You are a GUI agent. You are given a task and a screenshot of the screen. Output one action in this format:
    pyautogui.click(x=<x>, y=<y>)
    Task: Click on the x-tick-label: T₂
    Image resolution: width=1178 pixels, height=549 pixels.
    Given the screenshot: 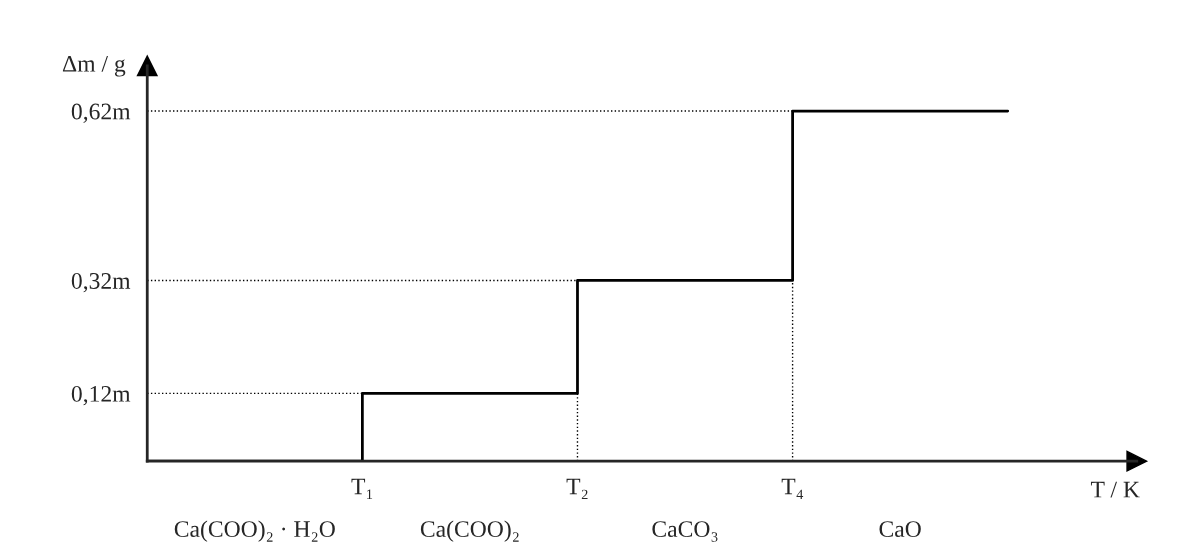 What is the action you would take?
    pyautogui.click(x=577, y=489)
    